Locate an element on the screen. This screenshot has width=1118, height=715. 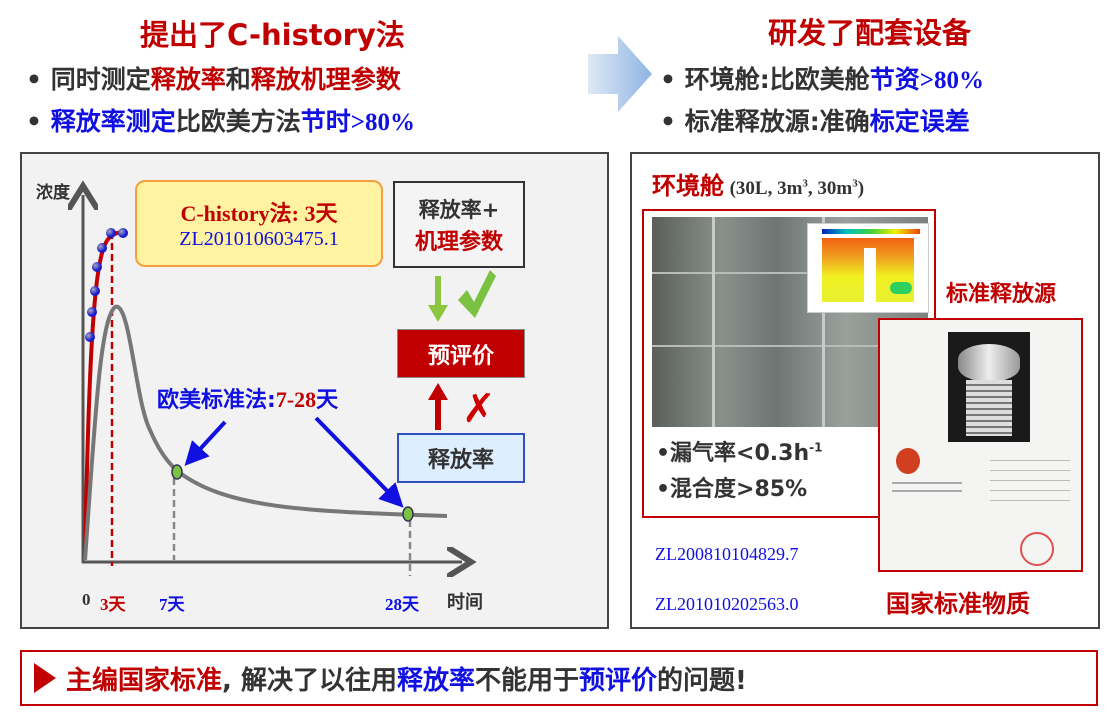
chamber-heading: 环境舱 (30L, 3m3, 30m3) is located at coordinates (758, 183).